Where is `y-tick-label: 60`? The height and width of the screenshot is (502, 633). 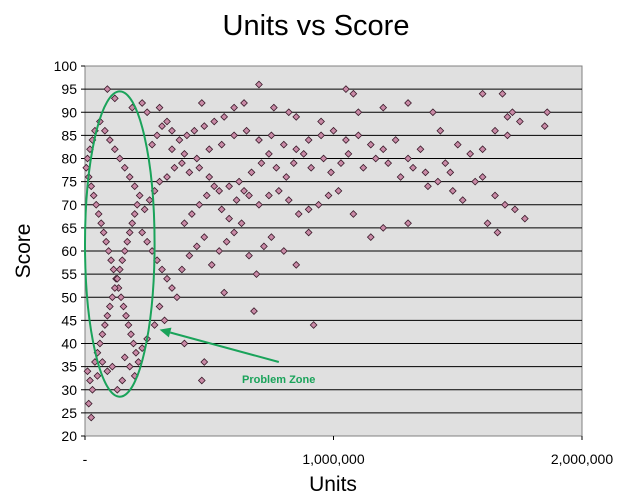
y-tick-label: 60 is located at coordinates (69, 251).